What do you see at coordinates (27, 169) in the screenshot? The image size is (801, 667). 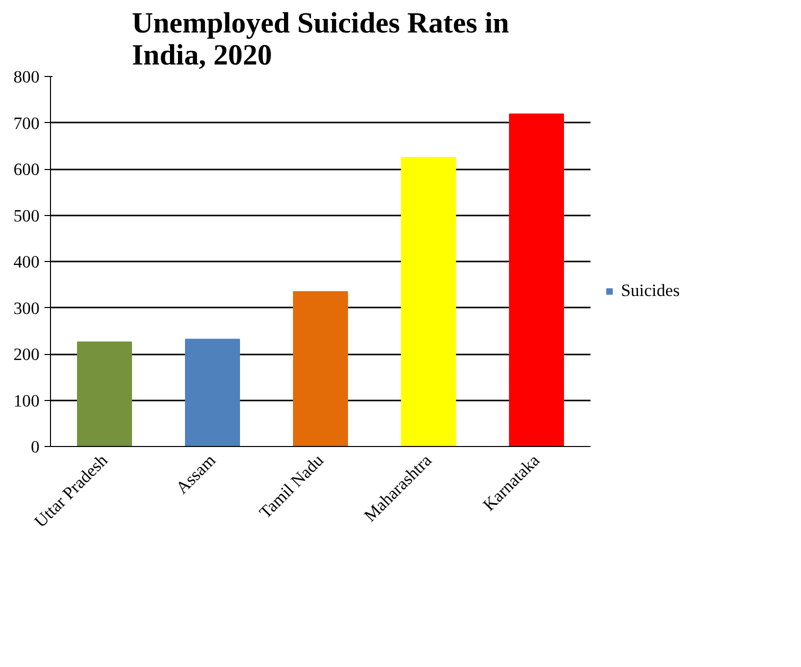 I see `y-tick-label: 600` at bounding box center [27, 169].